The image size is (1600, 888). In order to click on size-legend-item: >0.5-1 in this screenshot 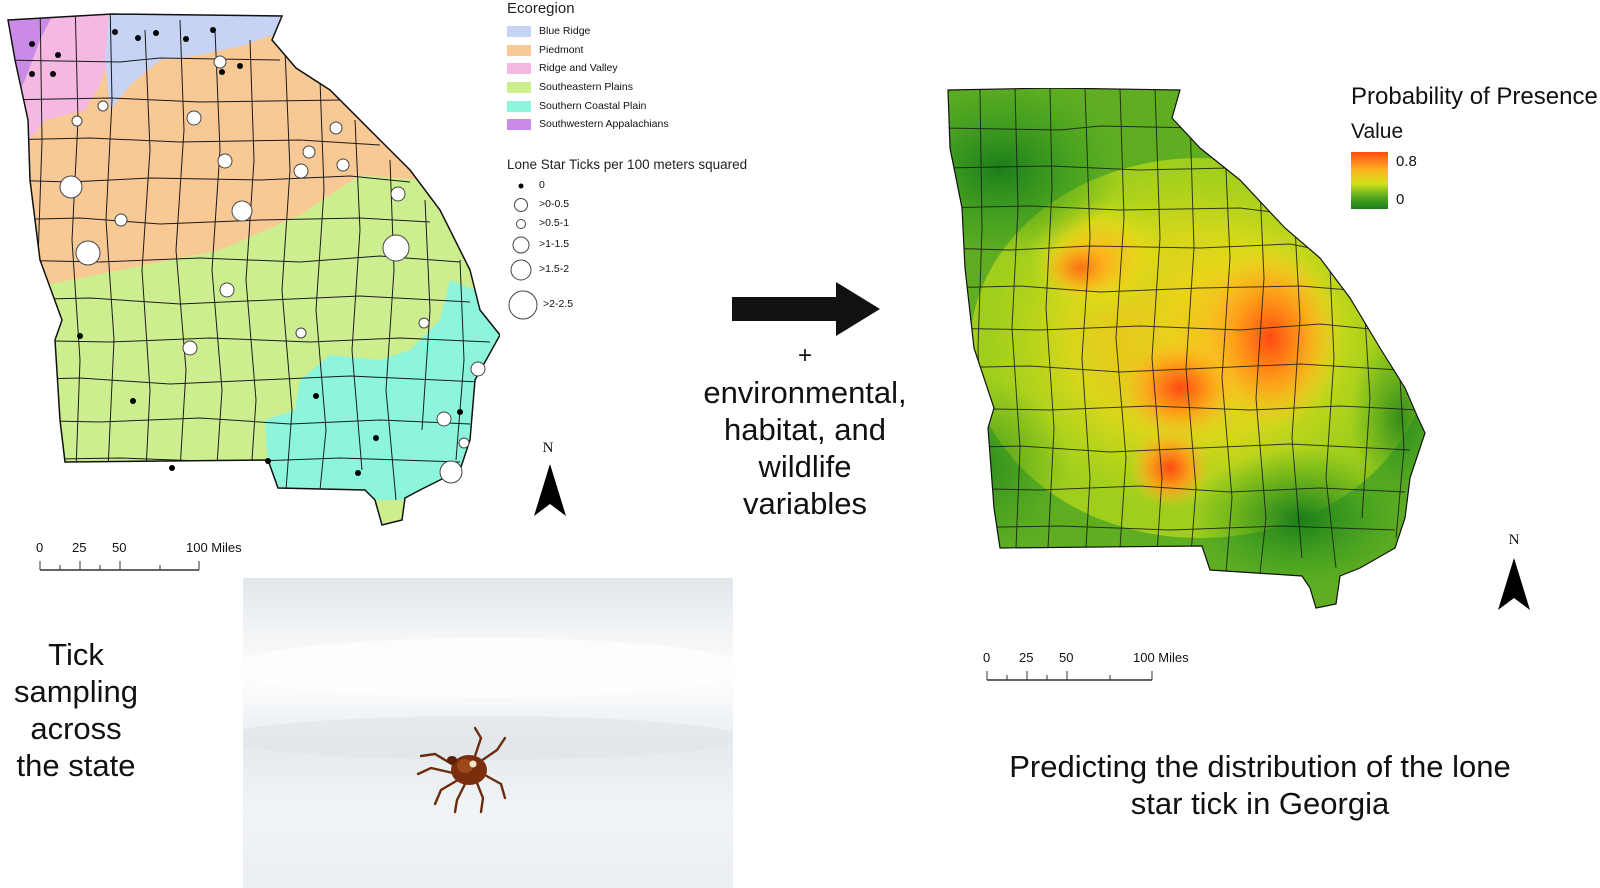, I will do `click(627, 231)`.